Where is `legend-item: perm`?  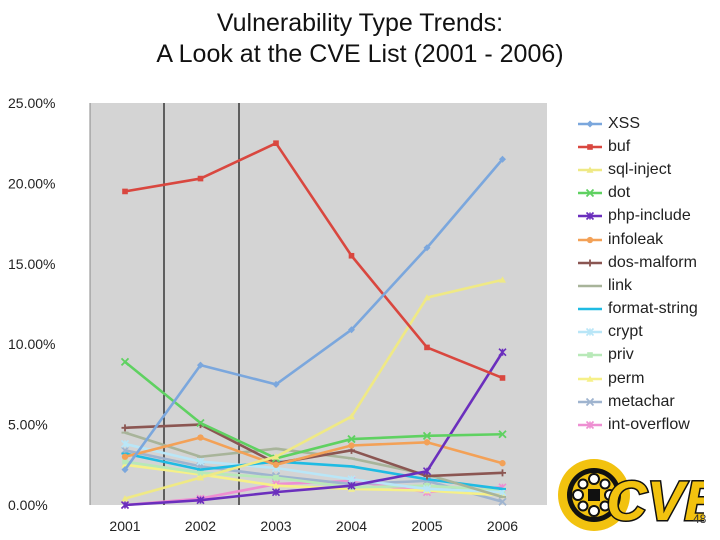
legend-item: perm is located at coordinates (638, 378).